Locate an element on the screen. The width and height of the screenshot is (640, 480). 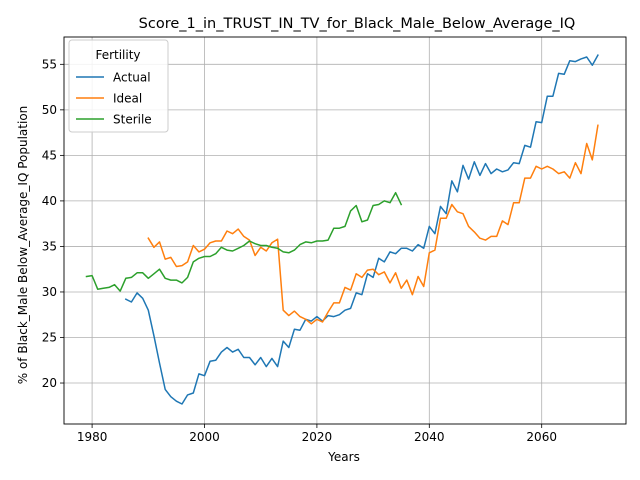
x-tick-label: 2020 is located at coordinates (317, 437).